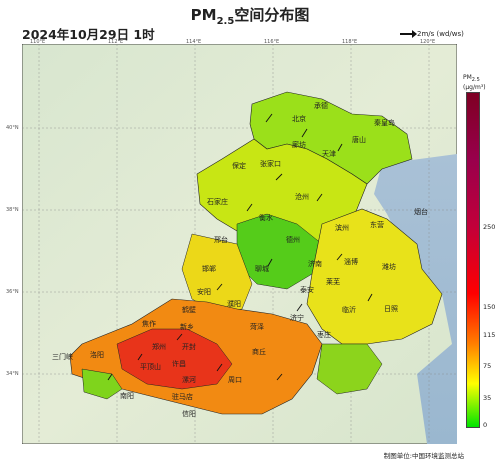 The height and width of the screenshot is (463, 500). What do you see at coordinates (257, 326) in the screenshot?
I see `city-label: 菏泽` at bounding box center [257, 326].